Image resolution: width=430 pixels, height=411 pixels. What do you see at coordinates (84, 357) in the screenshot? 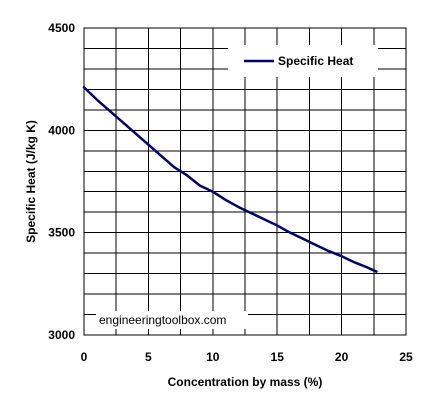
I see `x-tick-label: 0` at bounding box center [84, 357].